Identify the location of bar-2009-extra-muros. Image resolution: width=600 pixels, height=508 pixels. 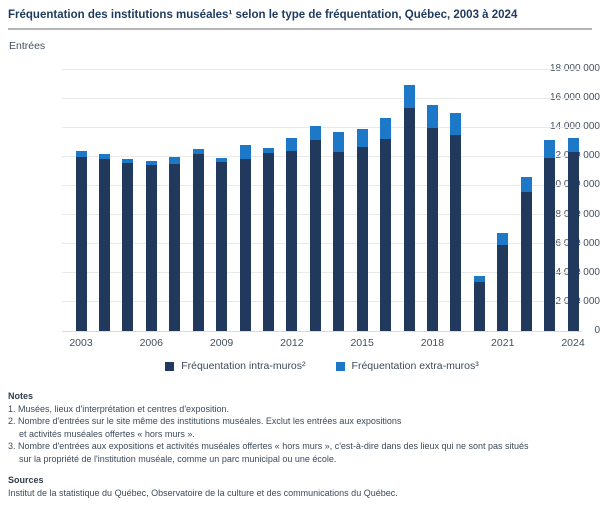
(222, 160).